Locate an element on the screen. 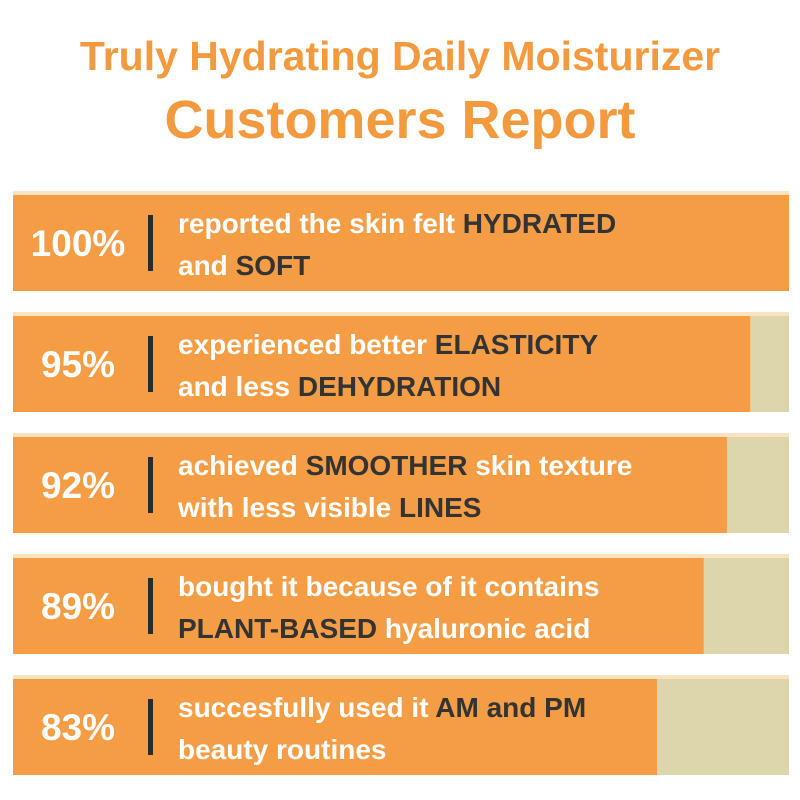 The height and width of the screenshot is (800, 800). value-label: 89% is located at coordinates (78, 606).